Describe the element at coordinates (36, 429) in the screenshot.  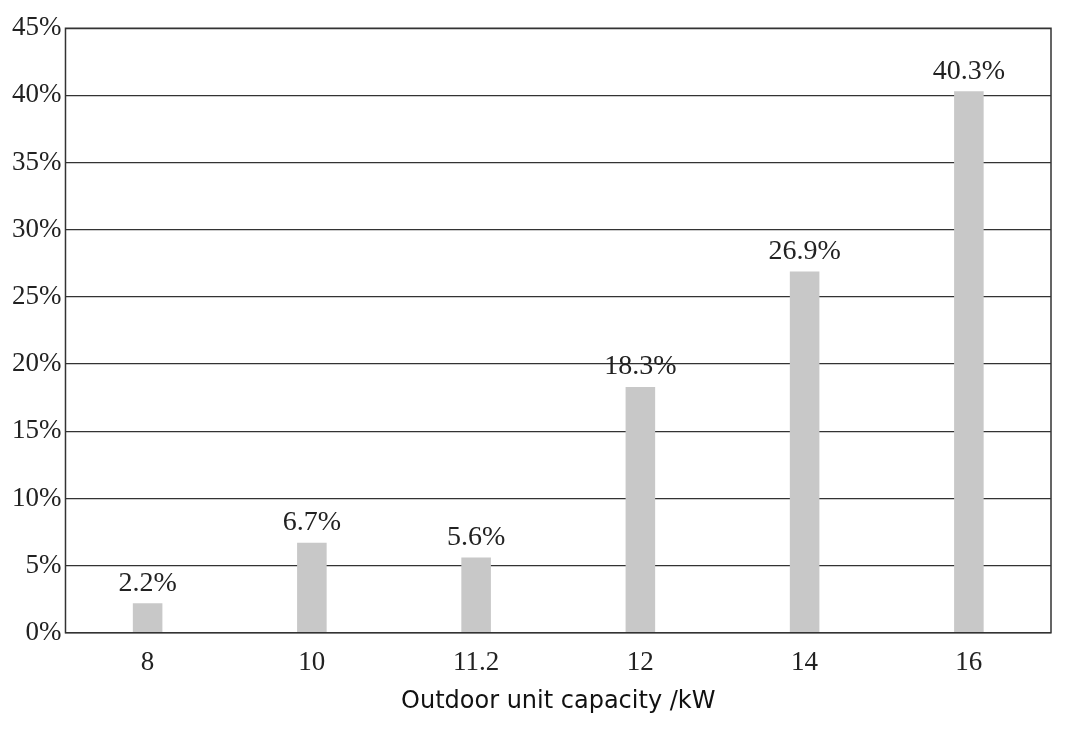
I see `y-tick-label: 15%` at that location.